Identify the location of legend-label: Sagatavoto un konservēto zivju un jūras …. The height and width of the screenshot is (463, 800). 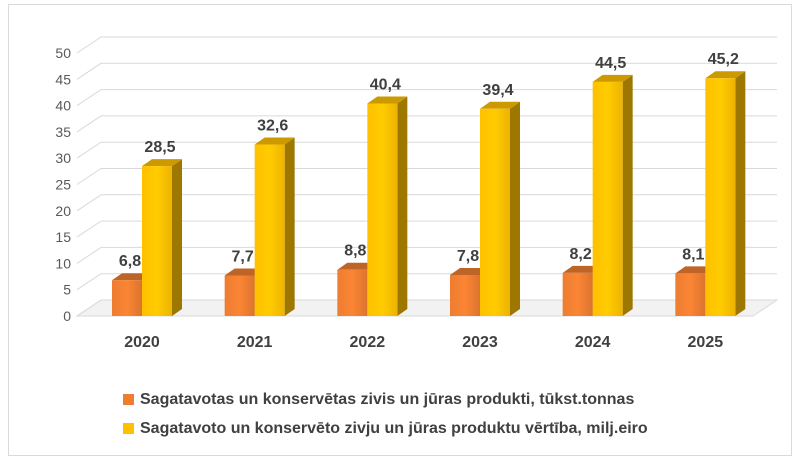
(394, 428).